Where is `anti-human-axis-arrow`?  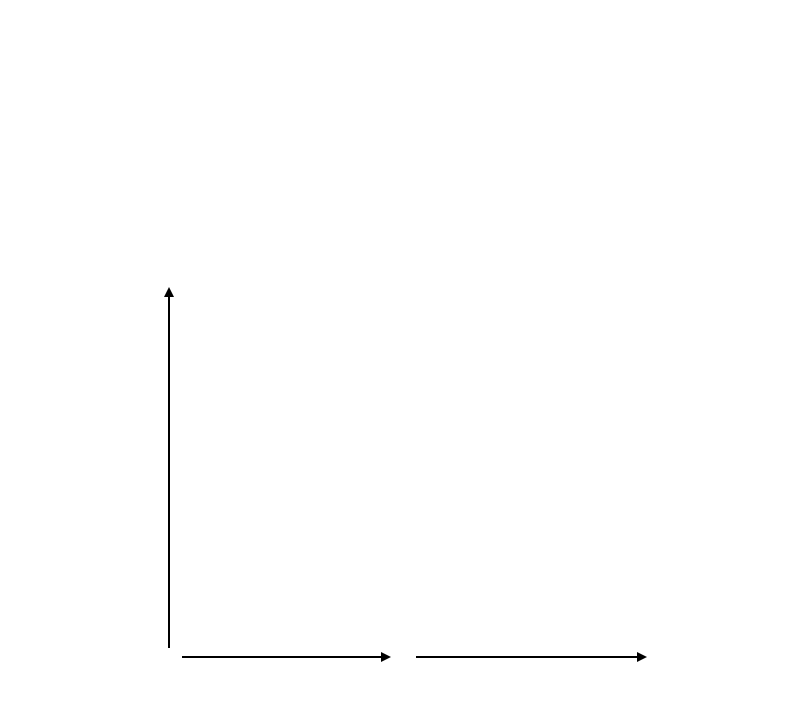
anti-human-axis-arrow is located at coordinates (531, 657).